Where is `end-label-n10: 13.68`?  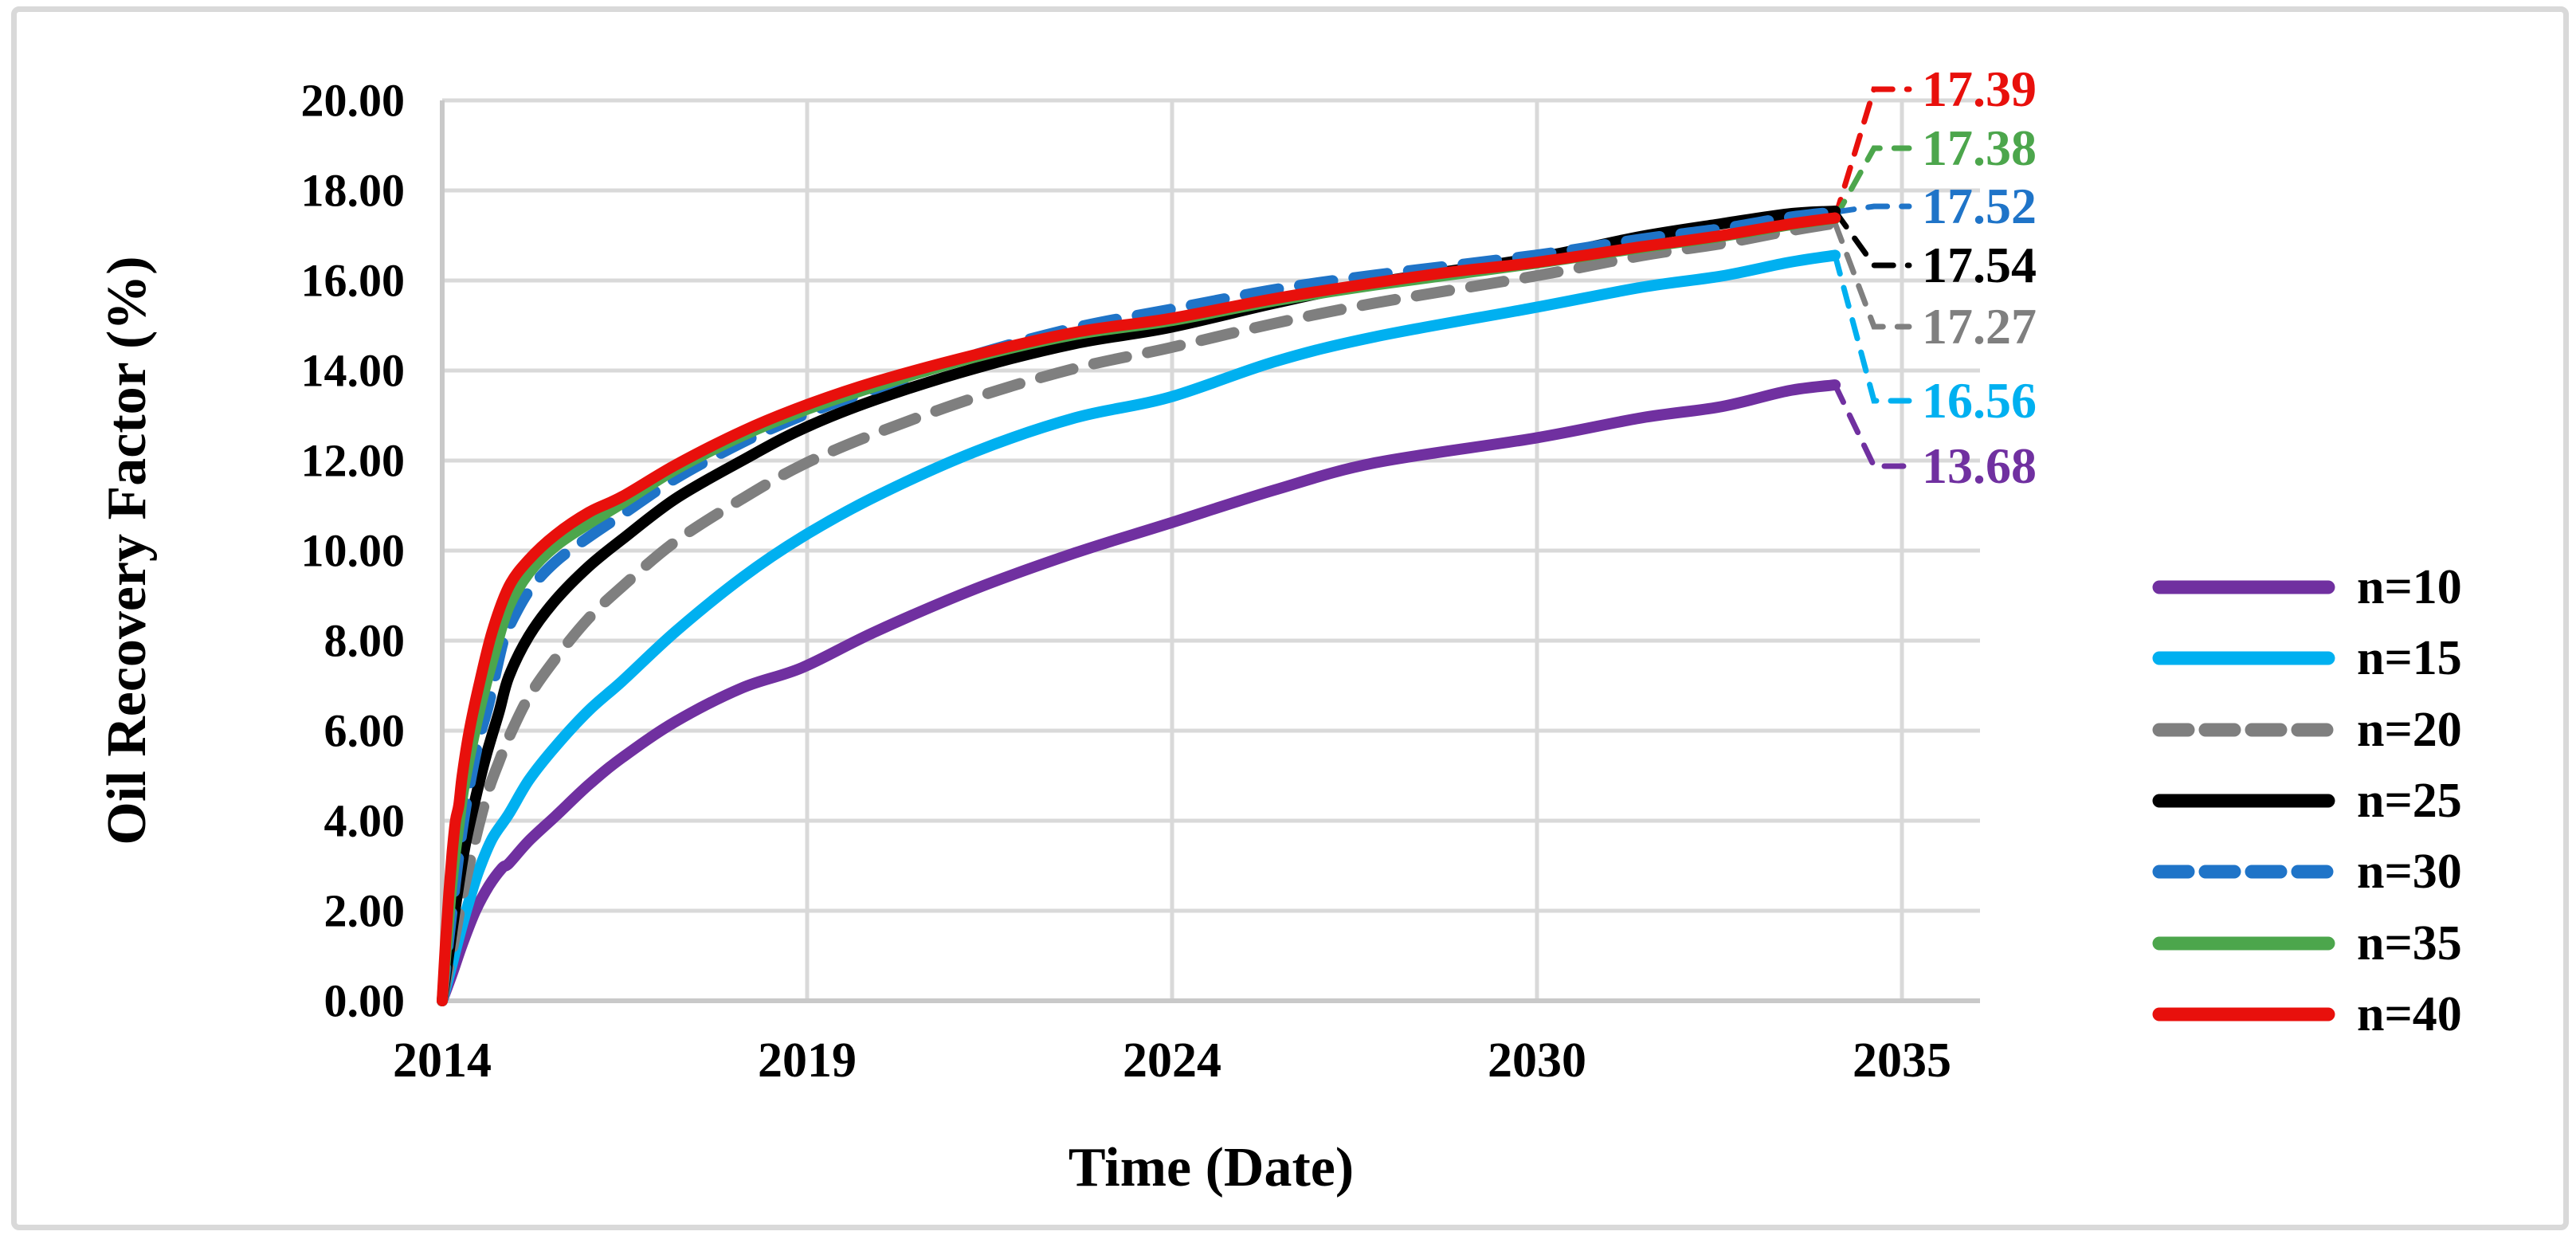
end-label-n10: 13.68 is located at coordinates (1979, 465).